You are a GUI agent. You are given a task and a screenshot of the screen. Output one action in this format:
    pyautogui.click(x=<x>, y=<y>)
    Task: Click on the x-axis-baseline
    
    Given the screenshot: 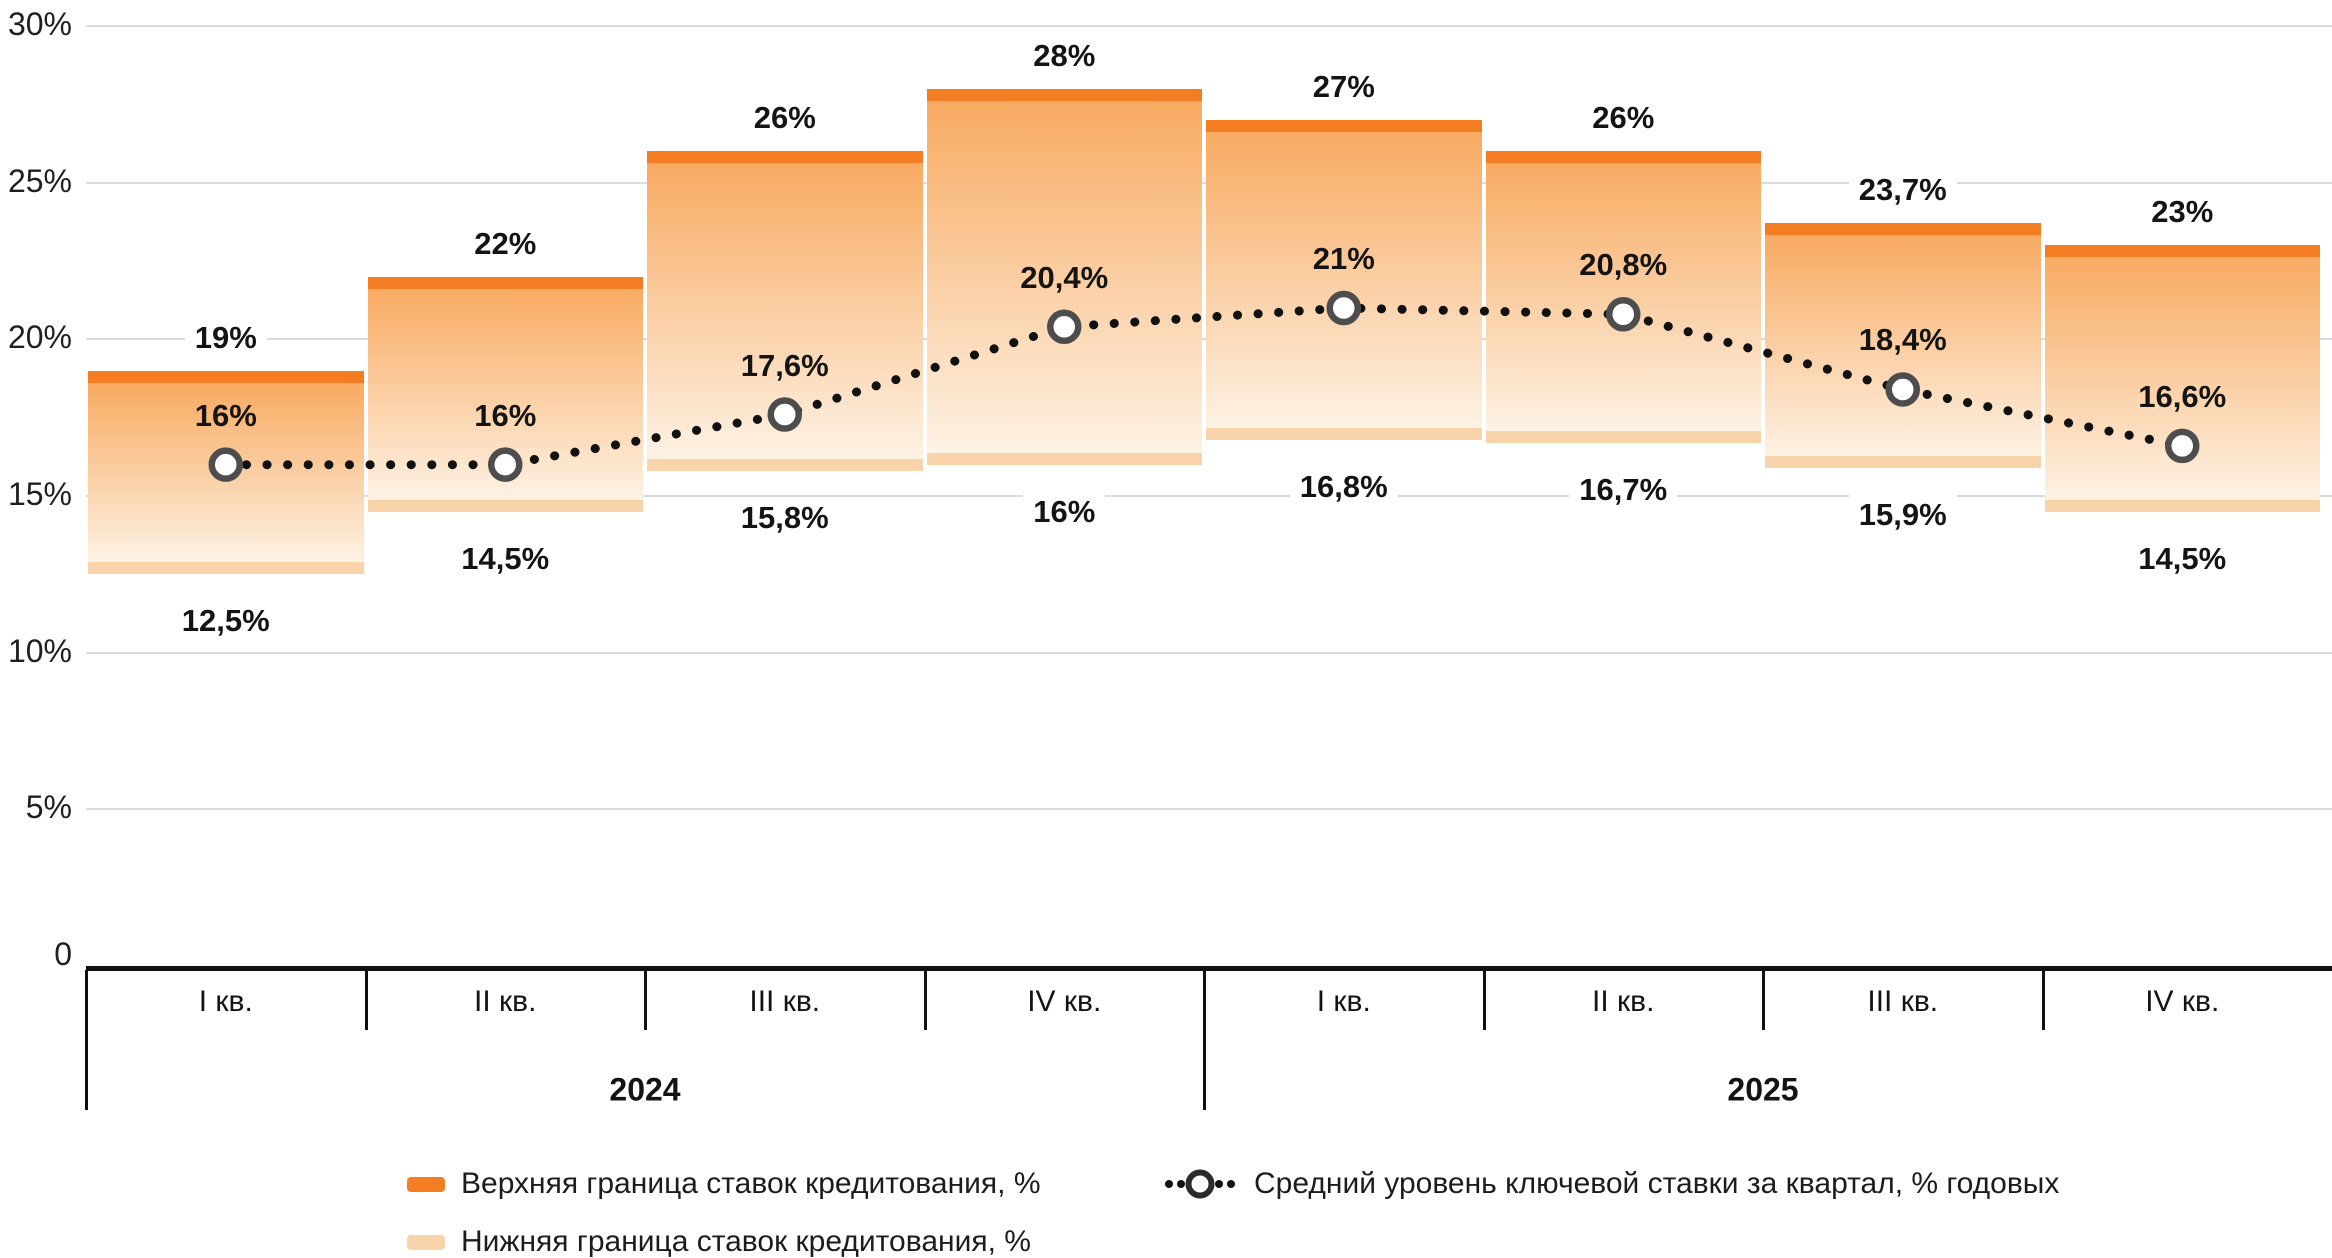 What is the action you would take?
    pyautogui.click(x=1209, y=968)
    